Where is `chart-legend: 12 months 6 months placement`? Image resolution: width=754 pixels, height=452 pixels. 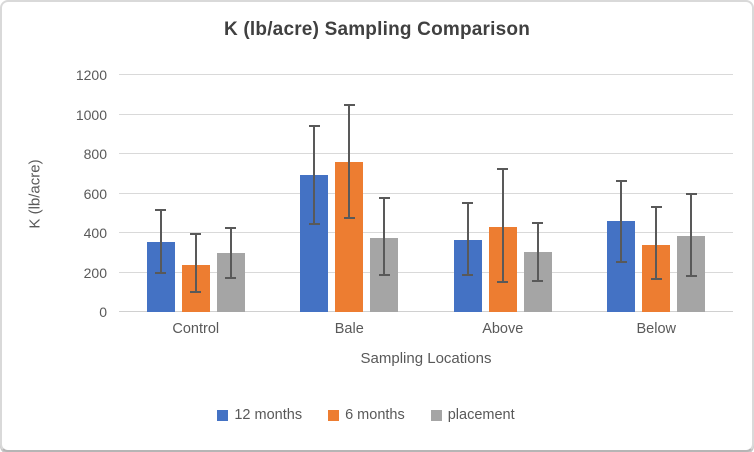 chart-legend: 12 months 6 months placement is located at coordinates (366, 415).